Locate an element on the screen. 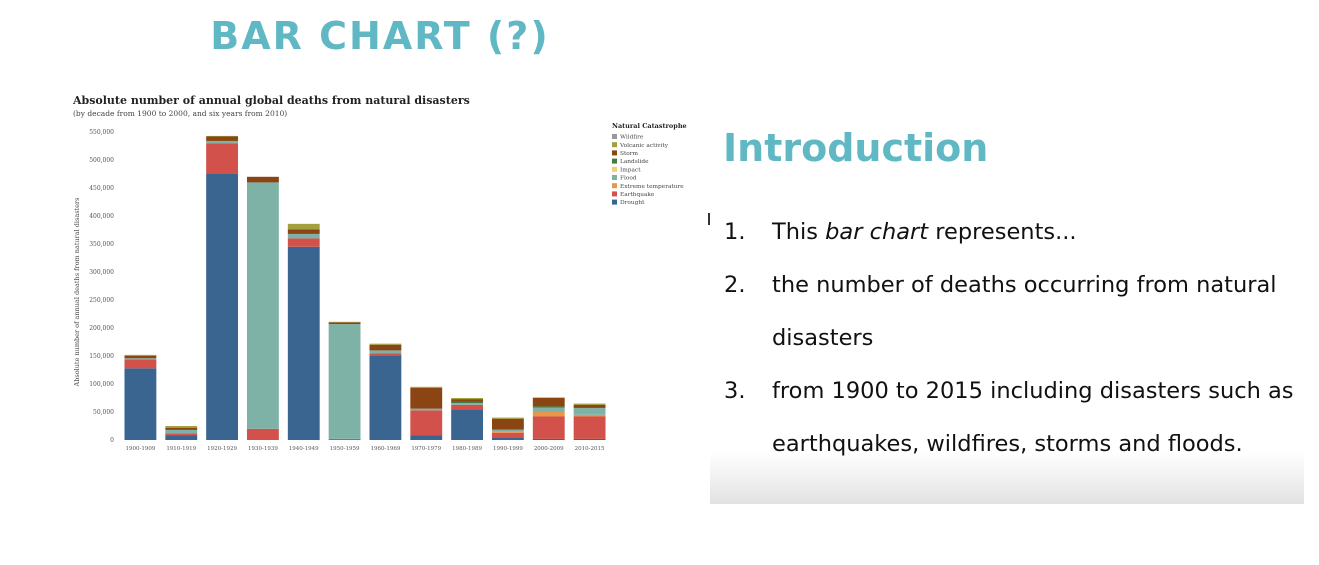 The image size is (1319, 565). y-tick-label: 250,000 is located at coordinates (101, 300).